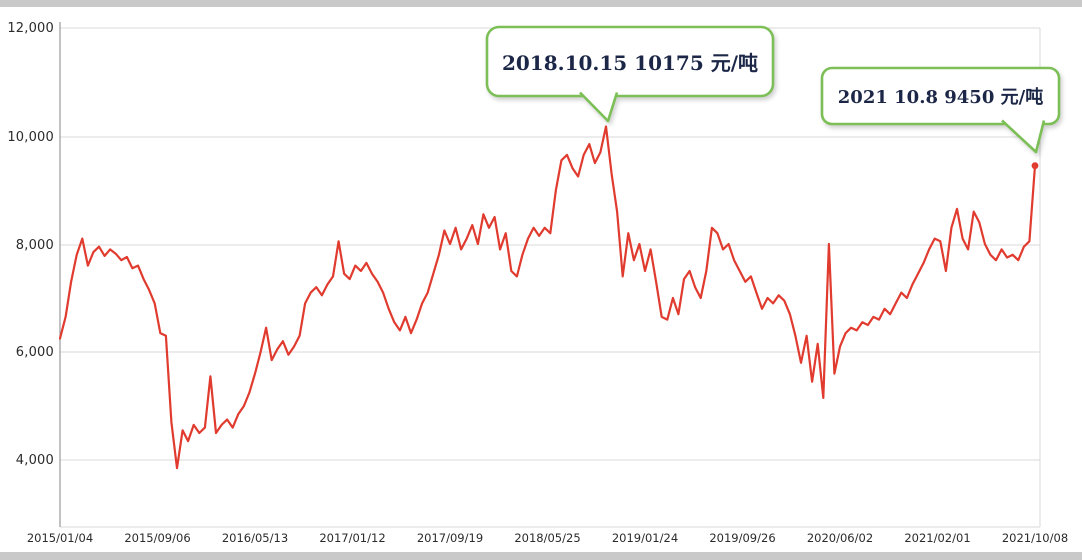  I want to click on screenshot-top-margin, so click(541, 3).